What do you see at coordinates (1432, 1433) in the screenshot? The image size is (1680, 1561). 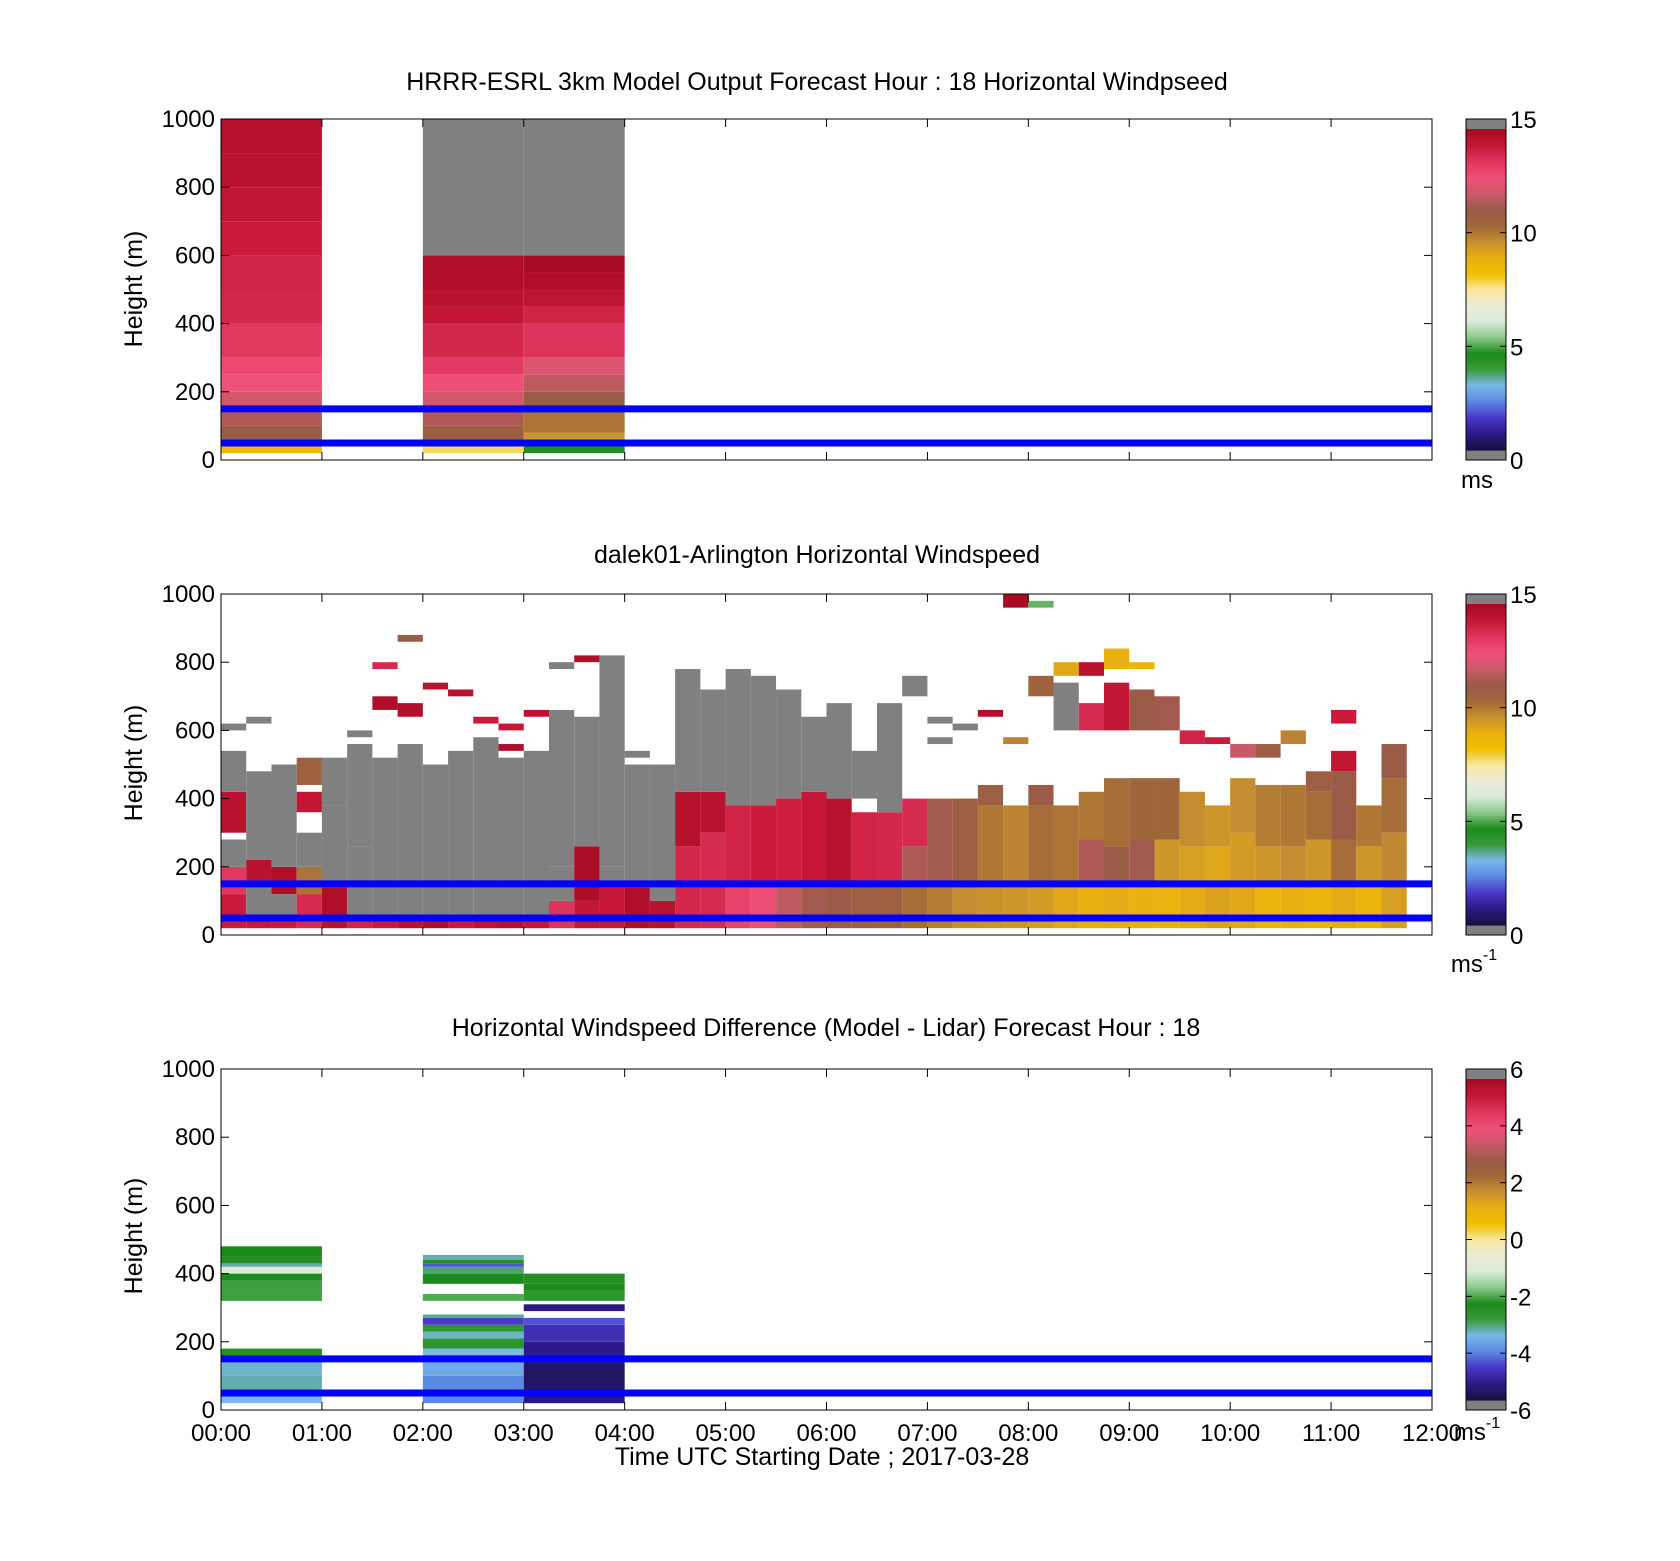 I see `x-tick-label: 12:00` at bounding box center [1432, 1433].